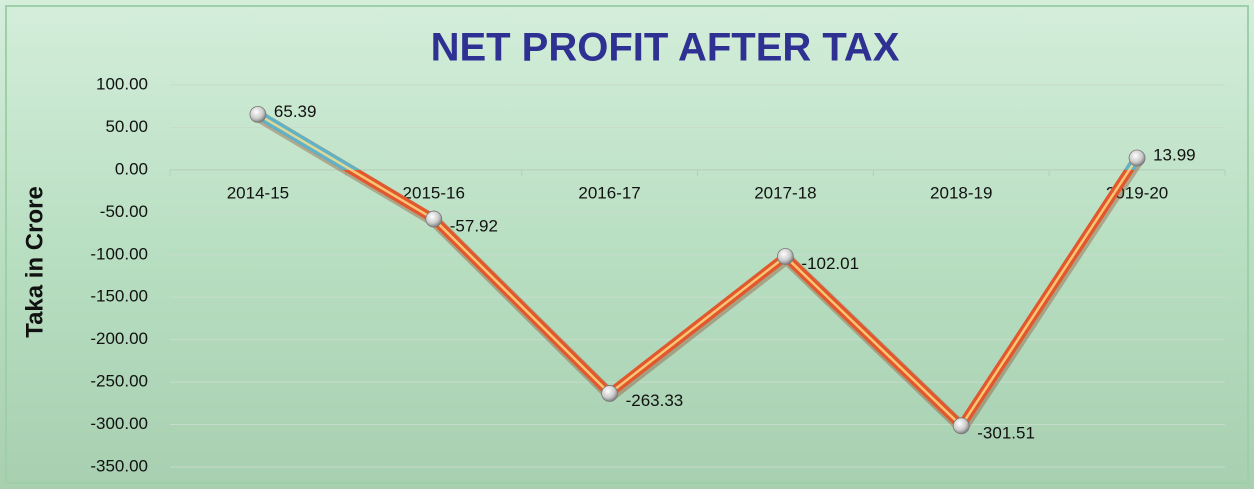 The width and height of the screenshot is (1254, 494). I want to click on y-tick-label: -150.00, so click(119, 296).